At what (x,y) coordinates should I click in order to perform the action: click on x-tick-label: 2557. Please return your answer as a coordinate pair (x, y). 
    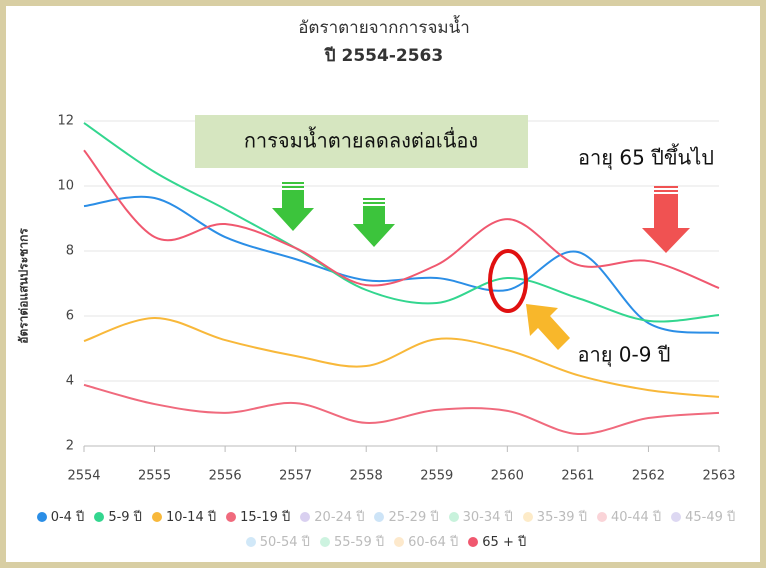
    Looking at the image, I should click on (295, 476).